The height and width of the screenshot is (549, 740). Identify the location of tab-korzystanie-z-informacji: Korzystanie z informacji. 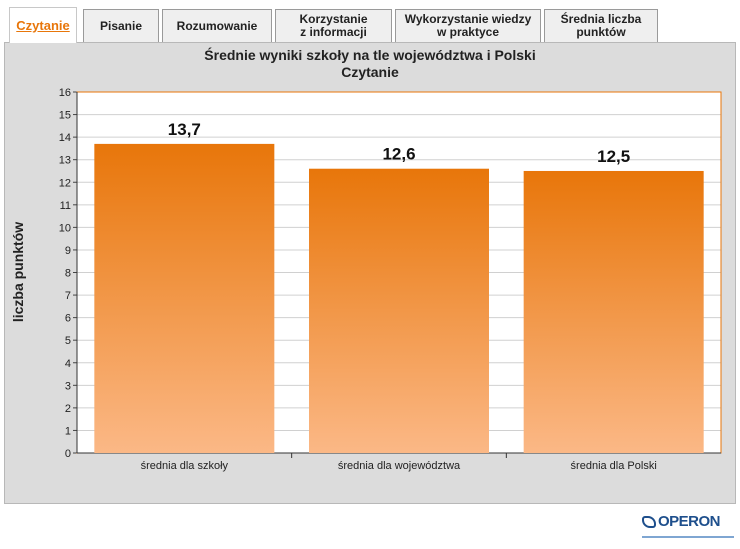
(333, 25).